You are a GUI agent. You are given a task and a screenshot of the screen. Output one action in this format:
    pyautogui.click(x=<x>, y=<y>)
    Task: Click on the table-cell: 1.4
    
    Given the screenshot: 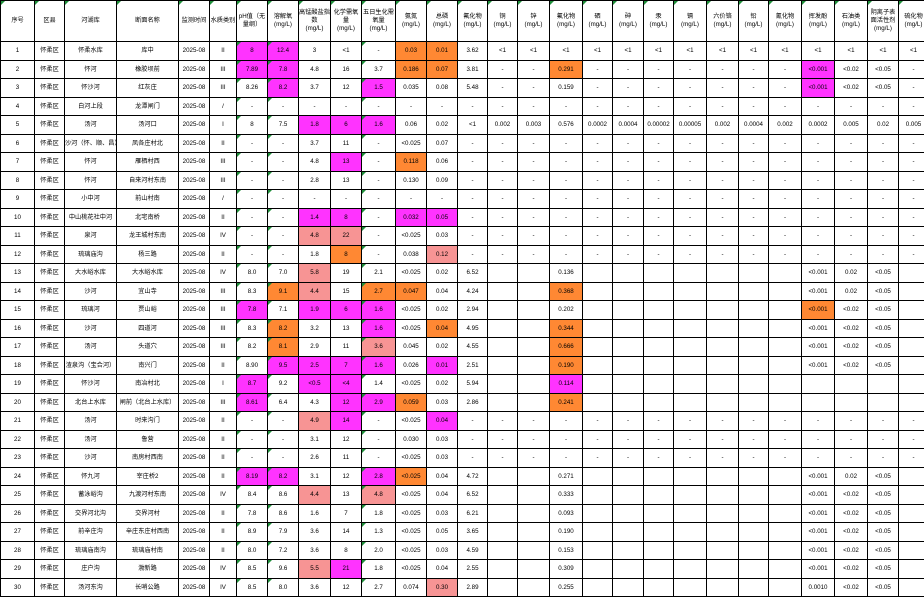 What is the action you would take?
    pyautogui.click(x=315, y=217)
    